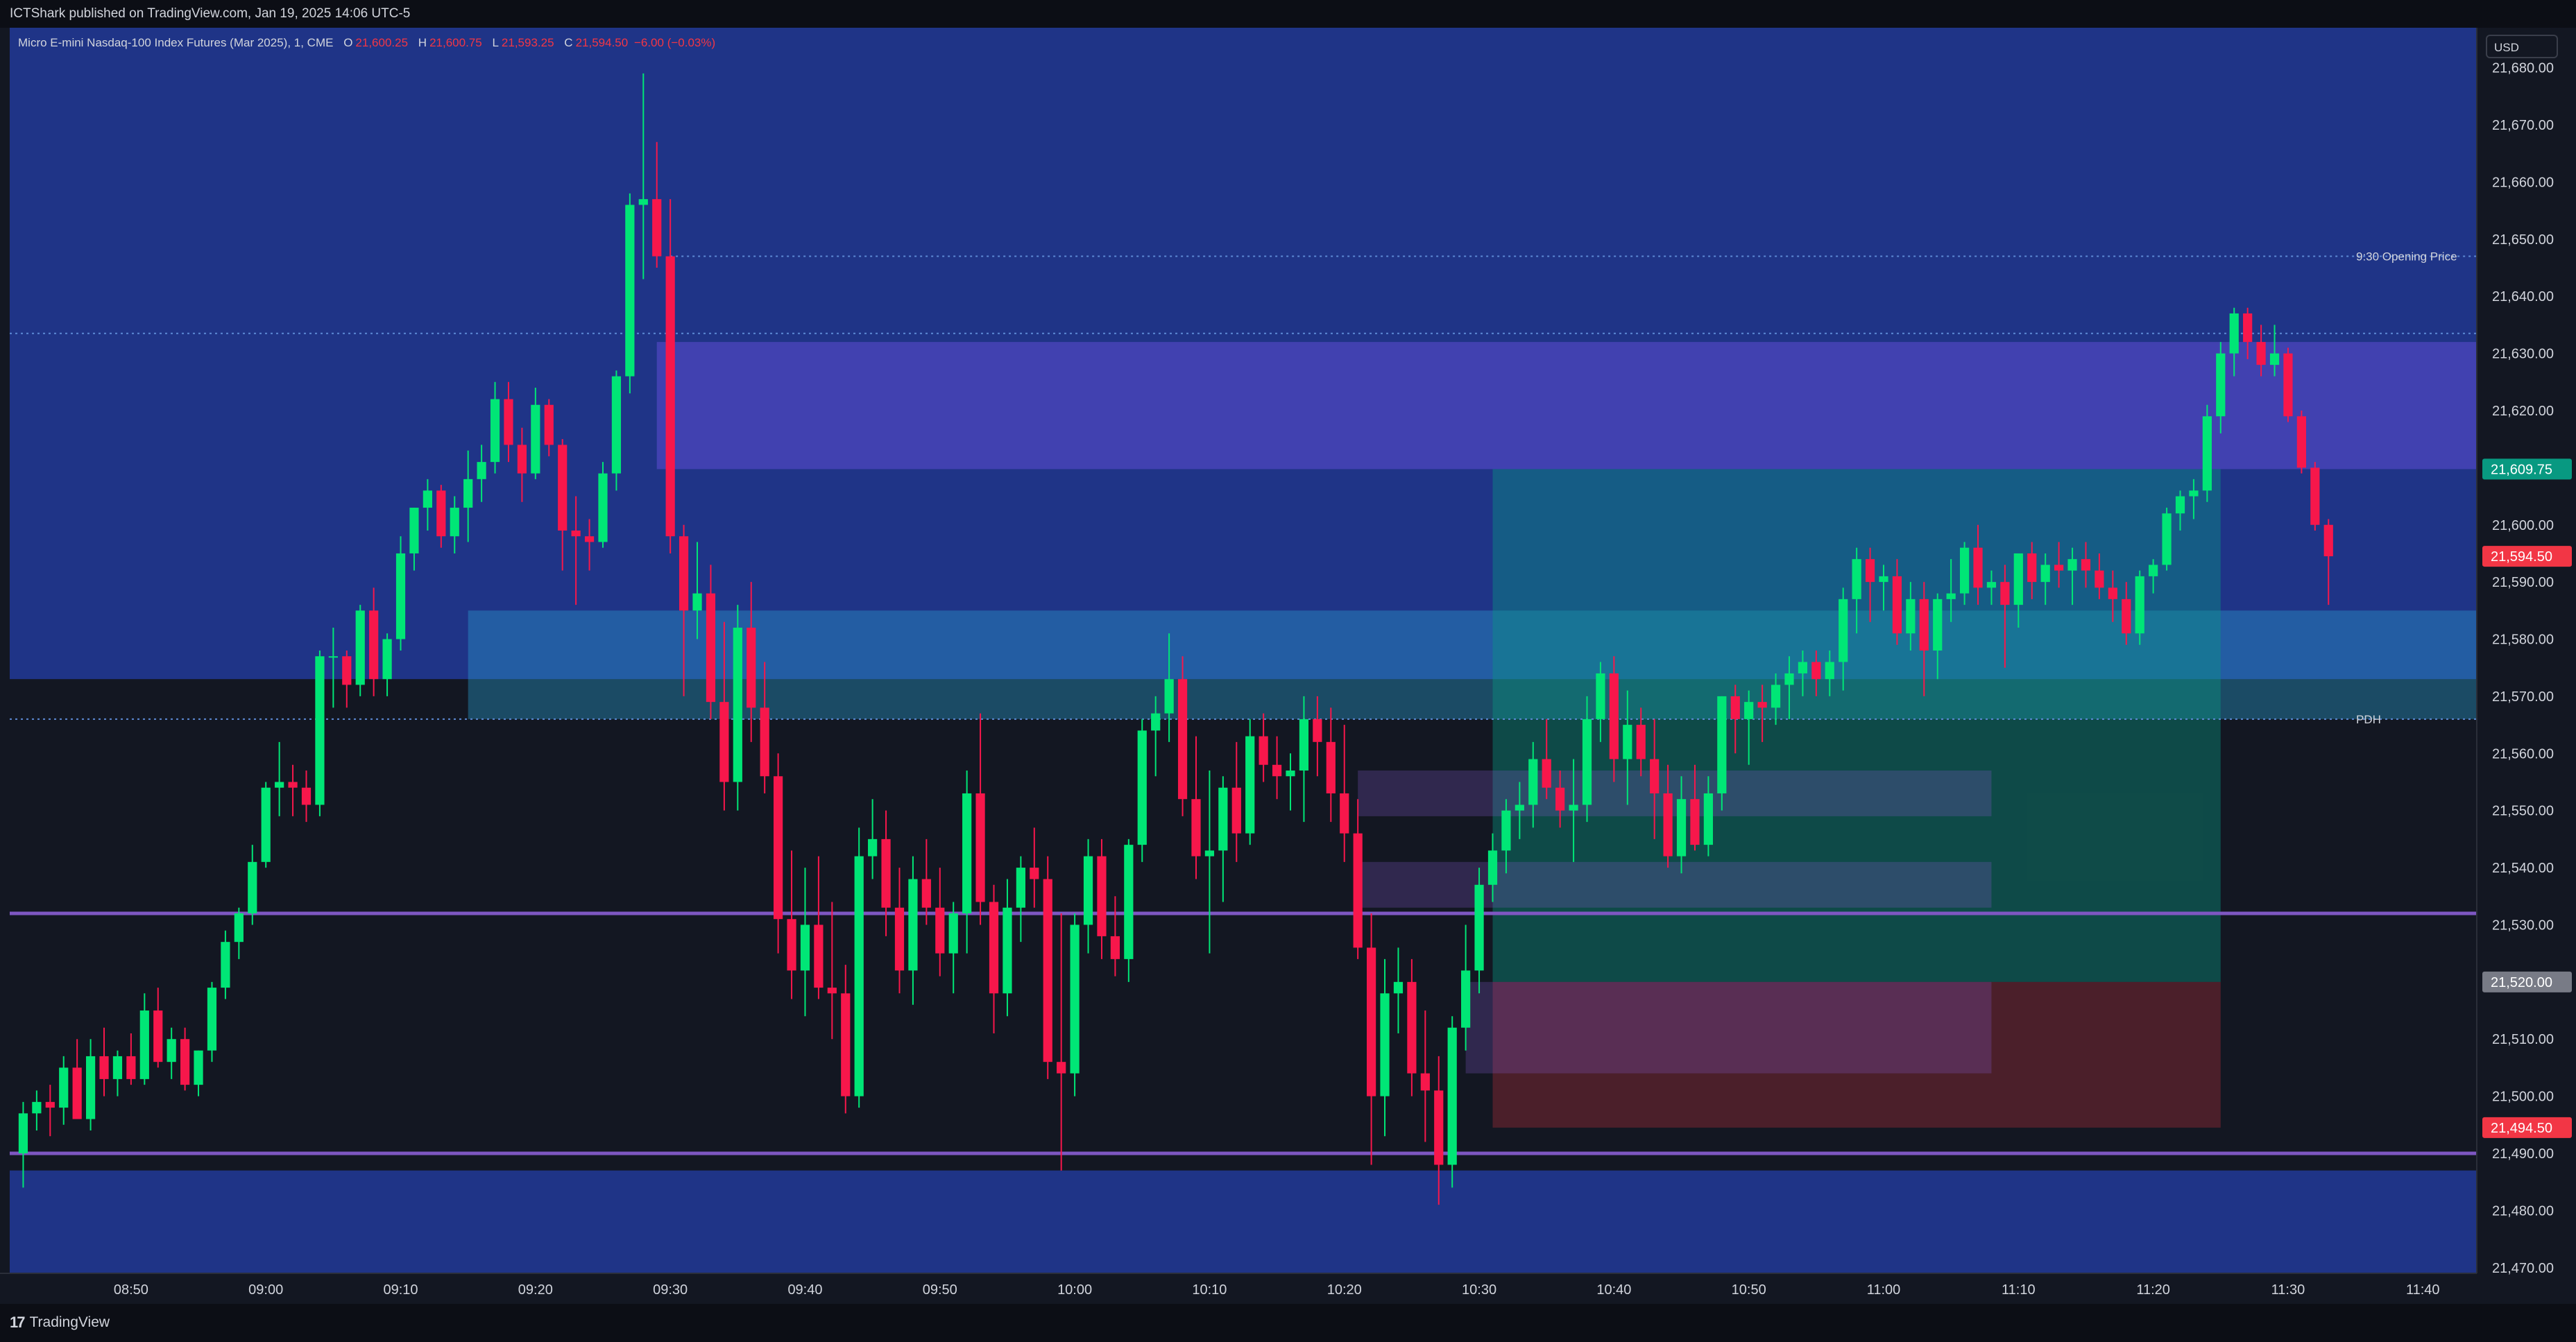  What do you see at coordinates (2521, 1128) in the screenshot?
I see `price-label-text: 21,494.50` at bounding box center [2521, 1128].